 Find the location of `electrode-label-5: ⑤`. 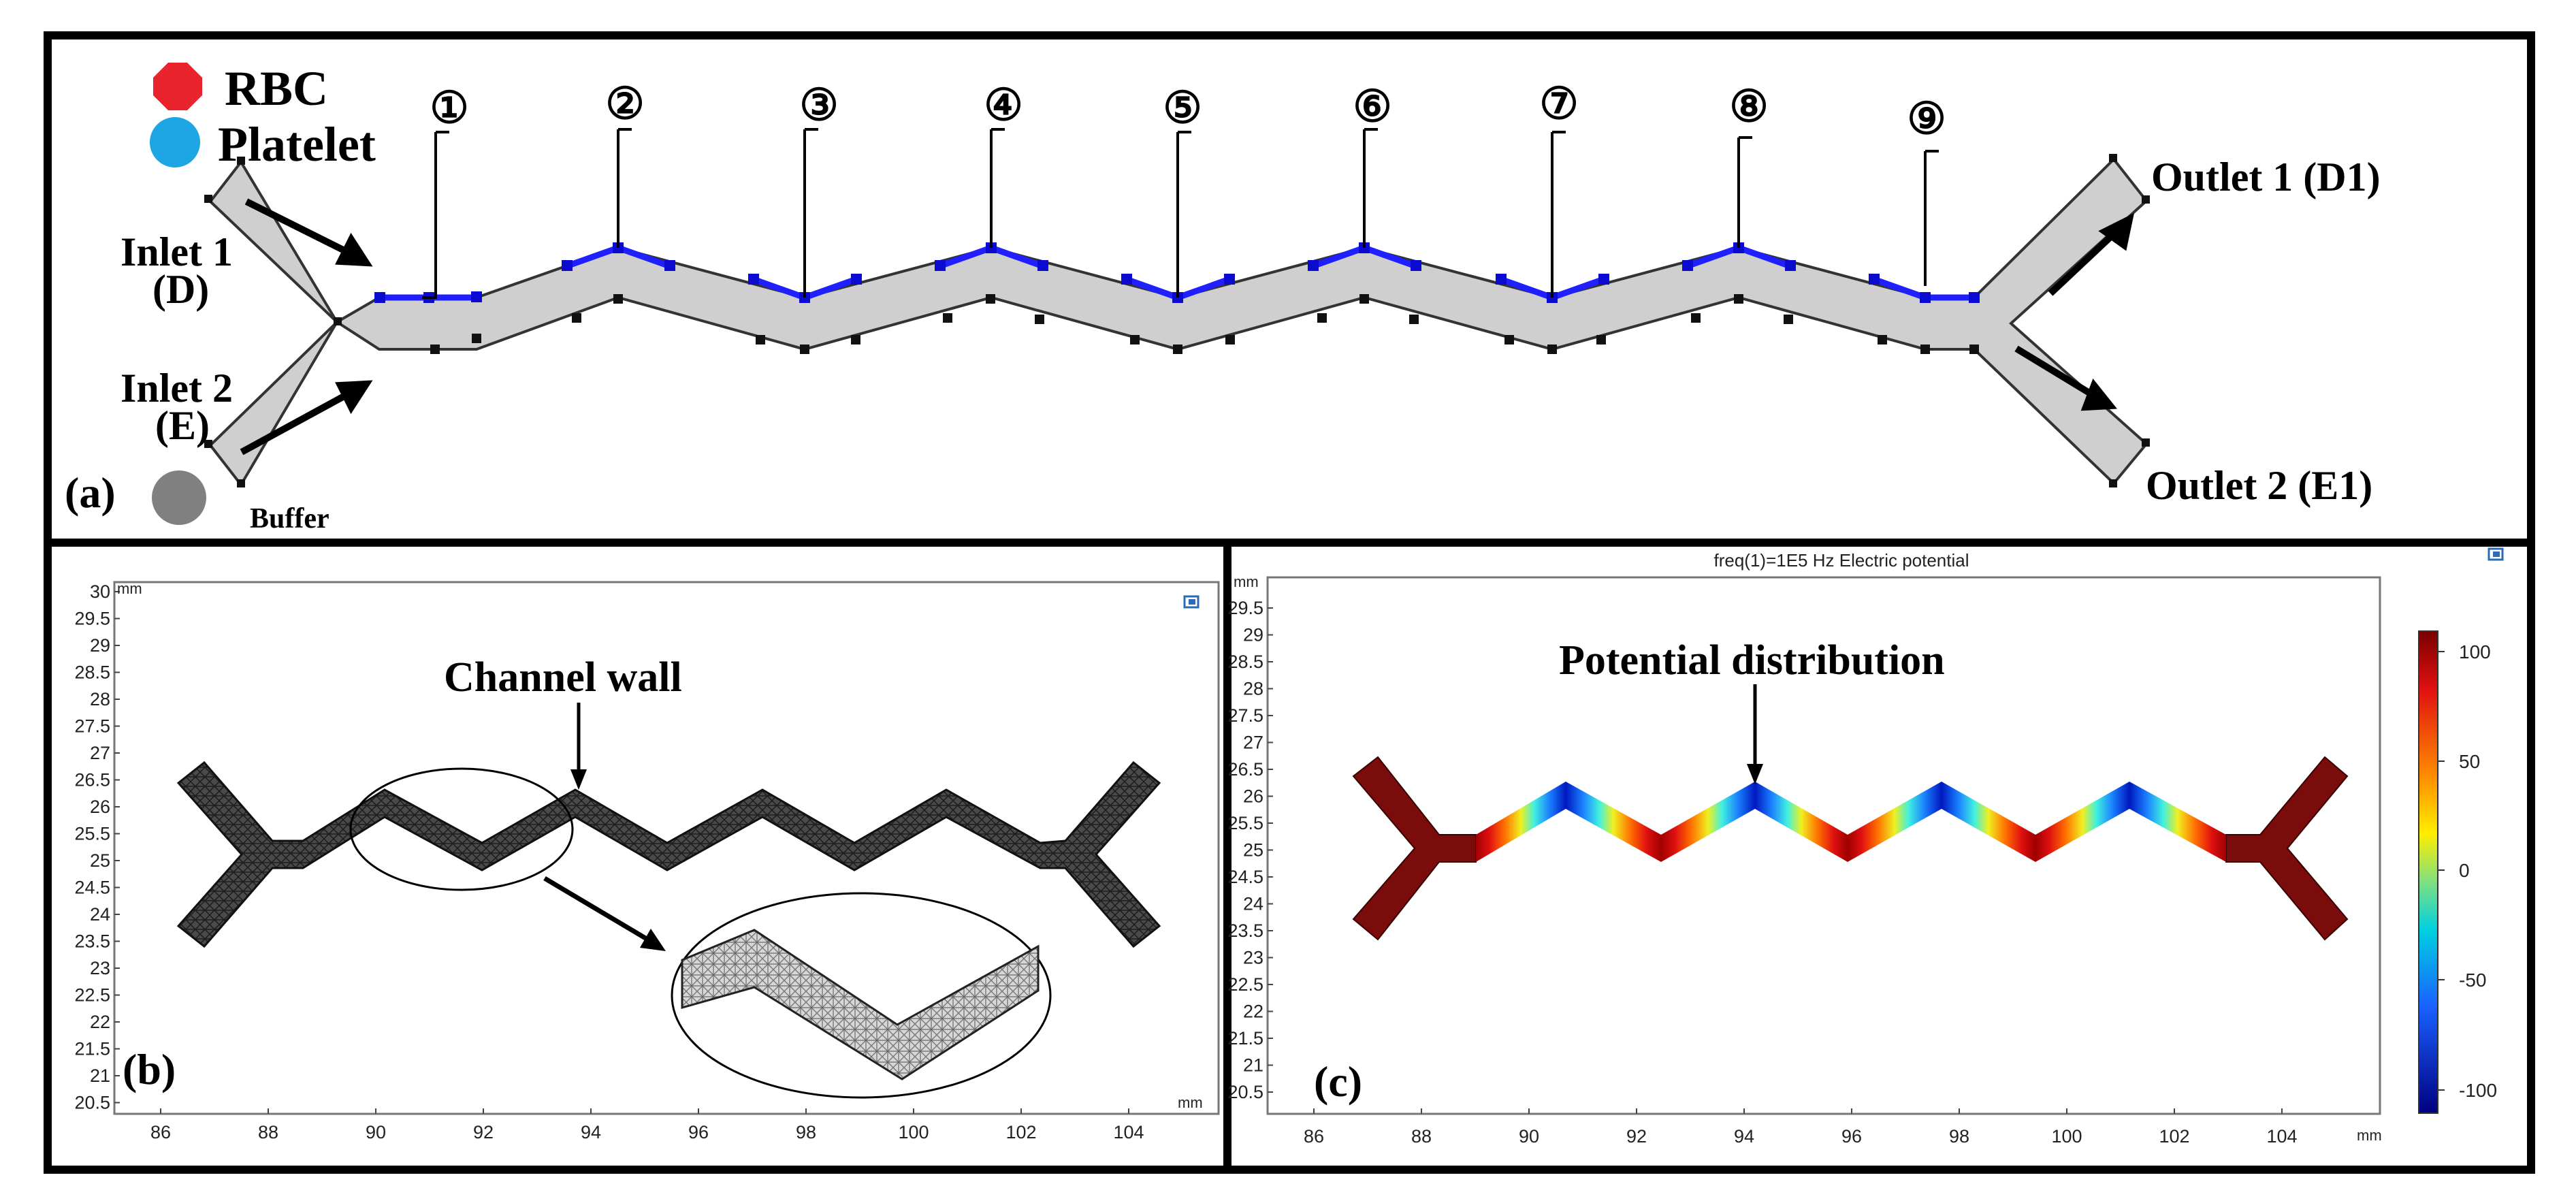

electrode-label-5: ⑤ is located at coordinates (1183, 108).